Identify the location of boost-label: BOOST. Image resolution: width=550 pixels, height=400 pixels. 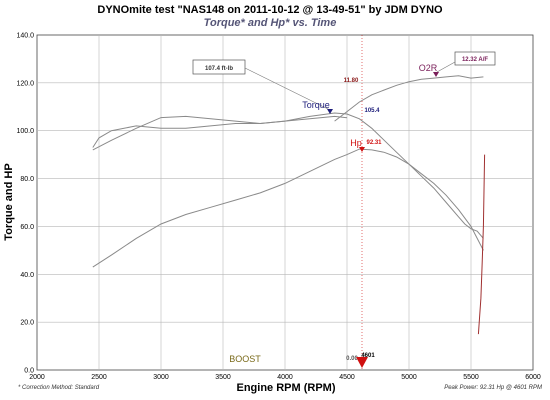
(245, 359).